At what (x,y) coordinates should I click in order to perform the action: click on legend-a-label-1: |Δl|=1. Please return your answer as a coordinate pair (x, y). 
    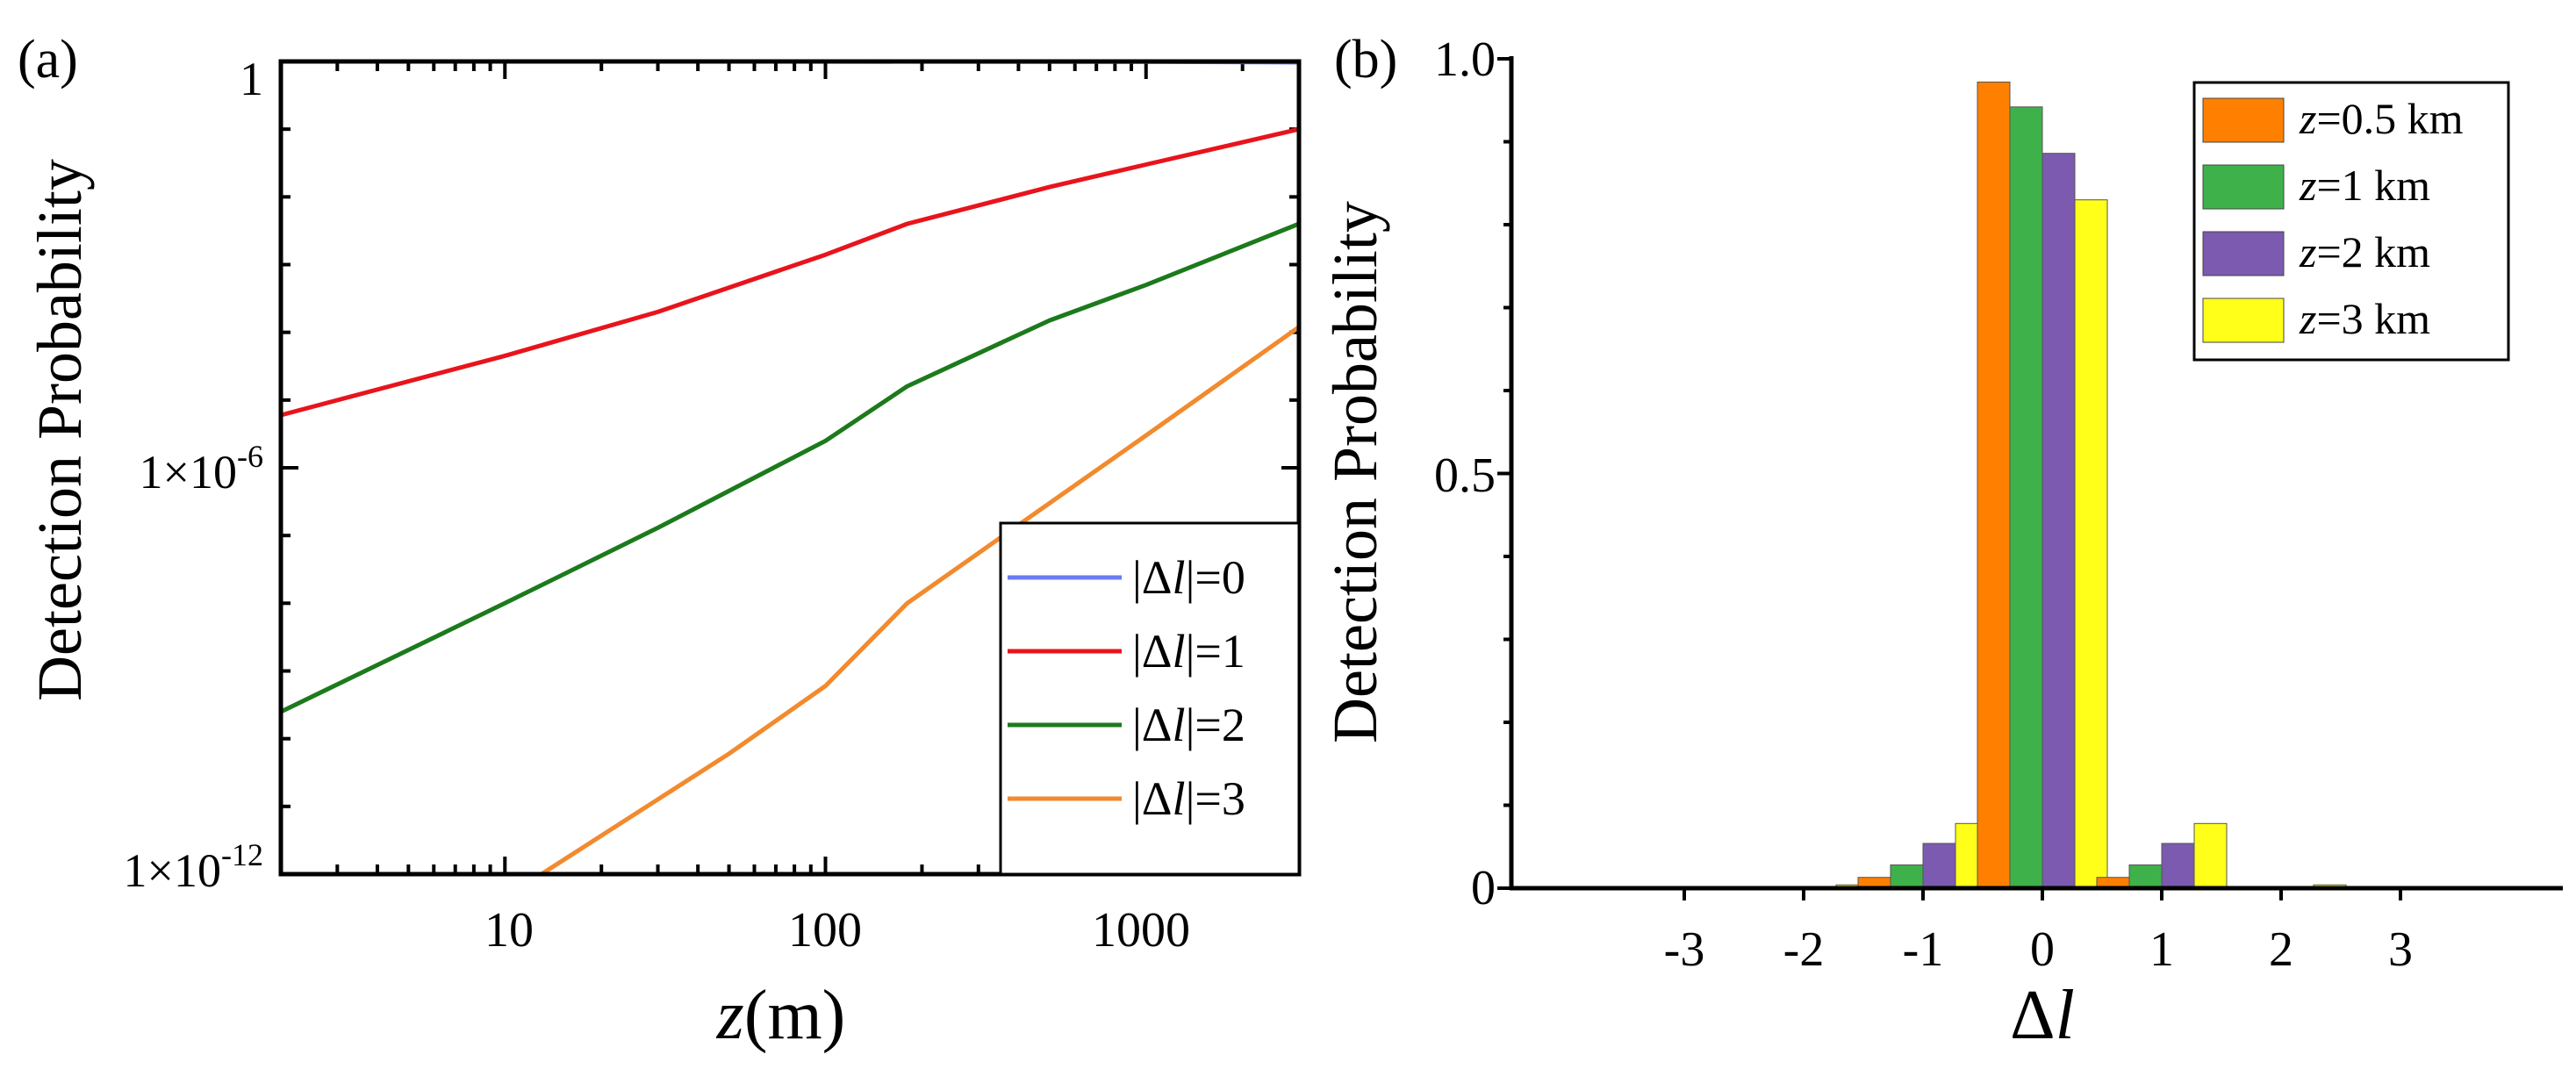
    Looking at the image, I should click on (1188, 652).